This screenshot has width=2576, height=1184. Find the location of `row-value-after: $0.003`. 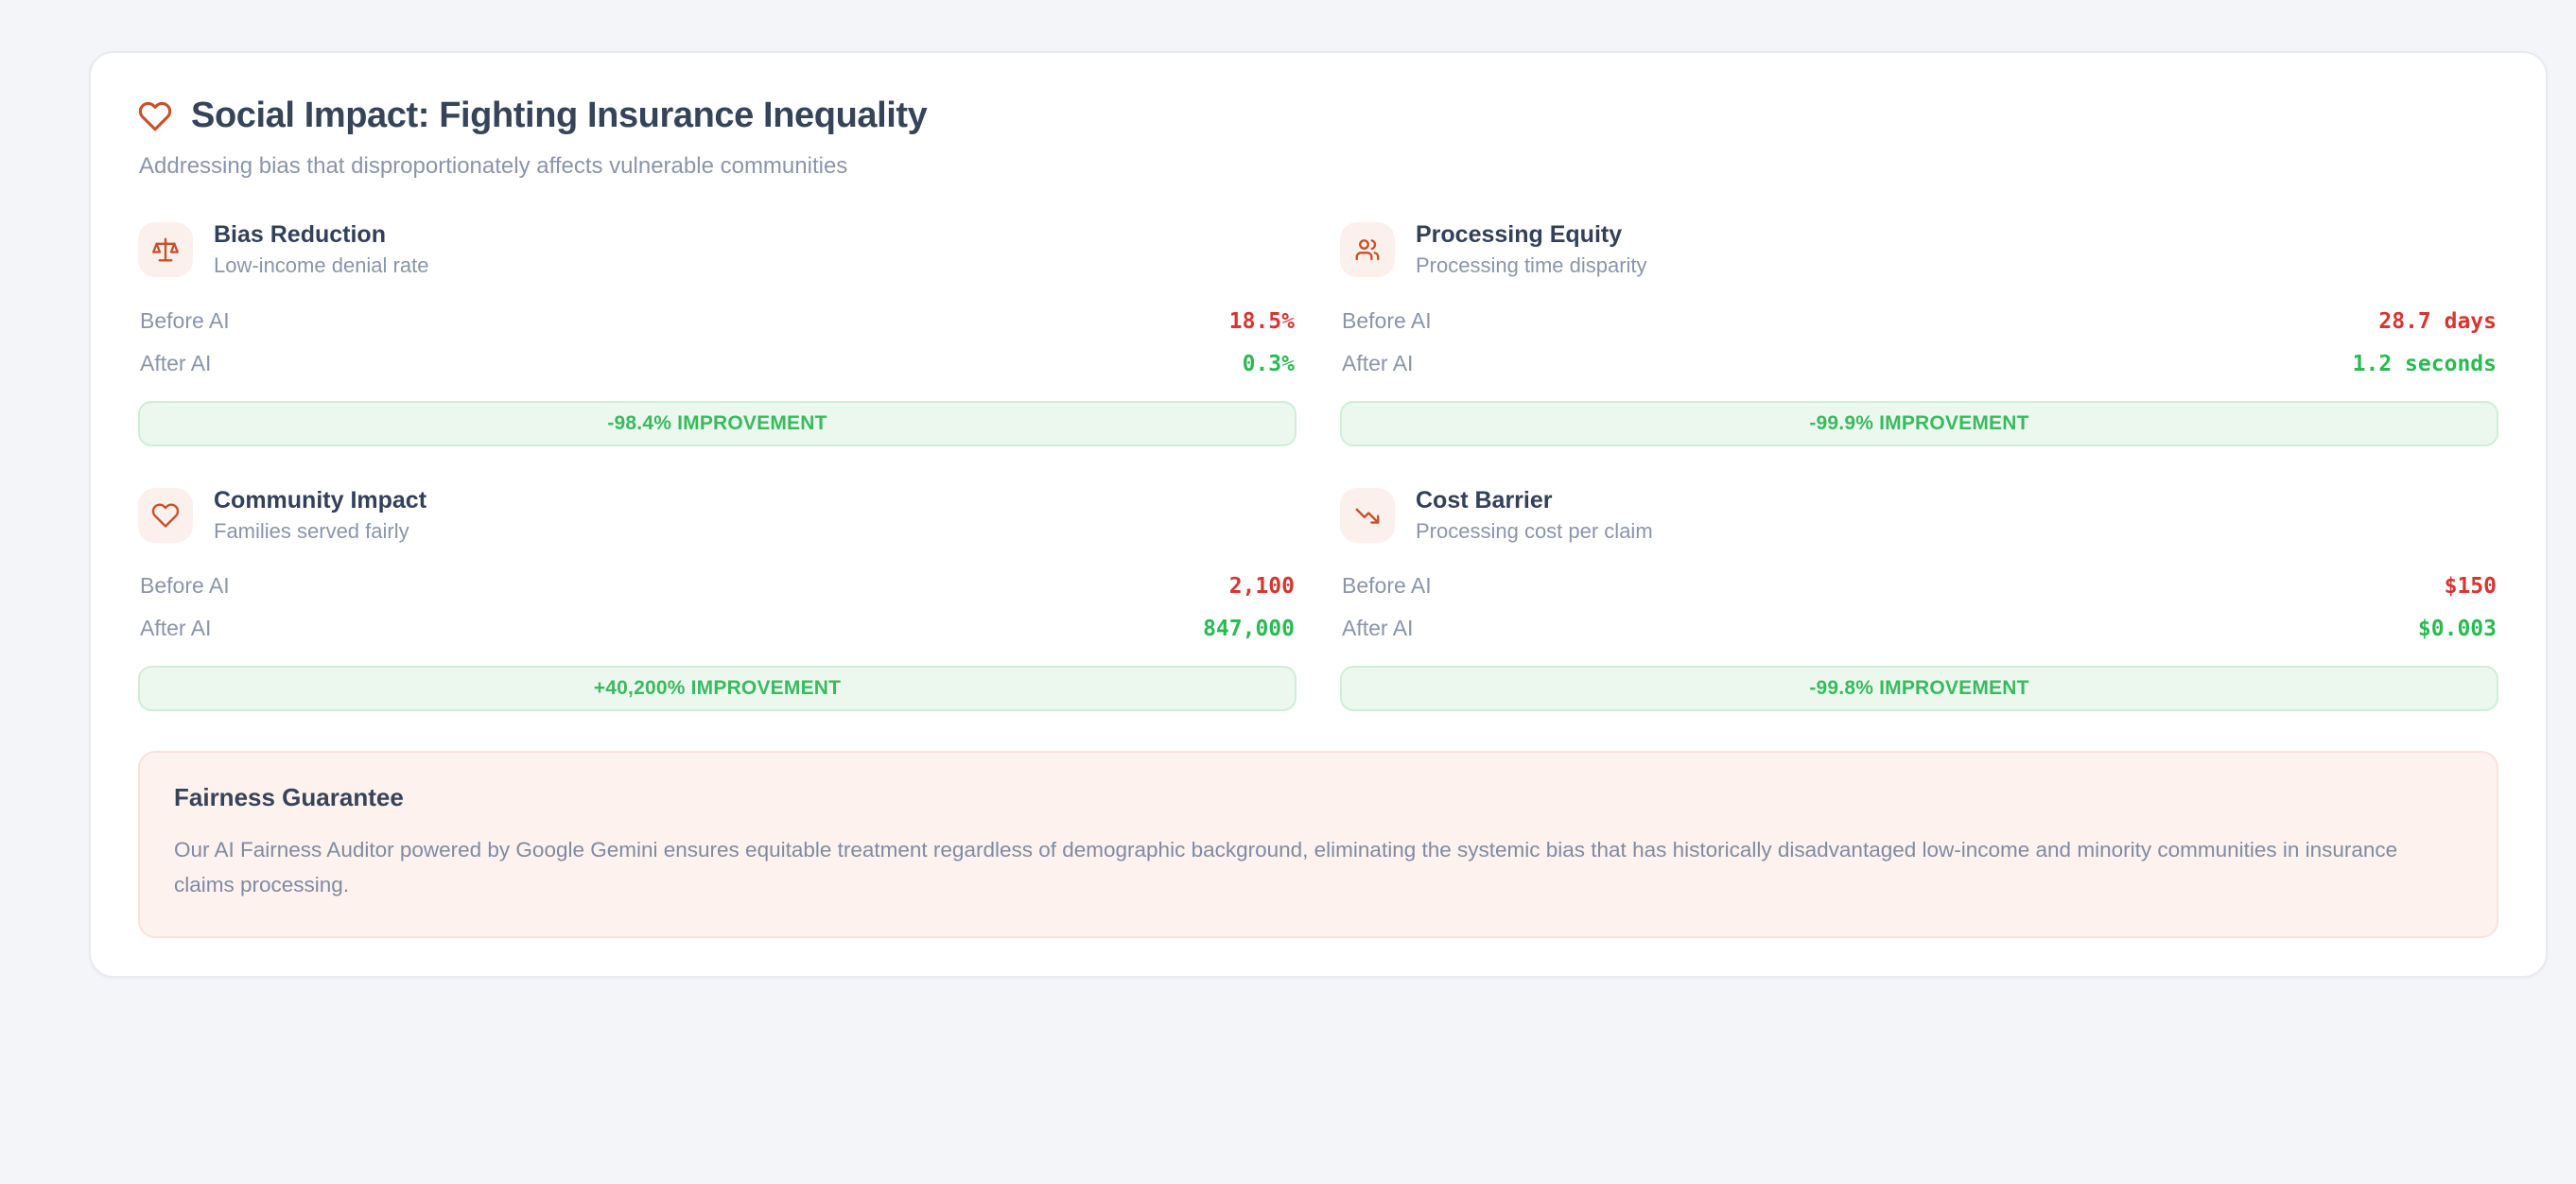

row-value-after: $0.003 is located at coordinates (2457, 629).